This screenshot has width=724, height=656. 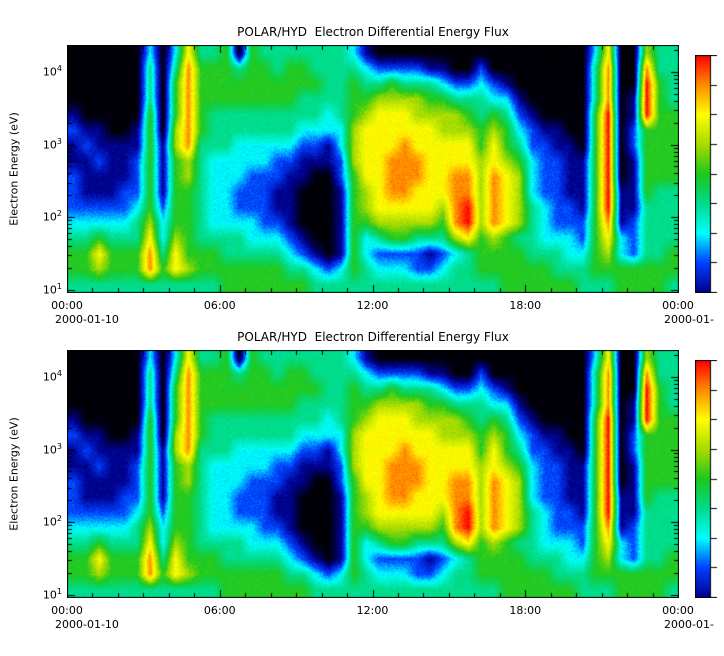 What do you see at coordinates (372, 610) in the screenshot?
I see `x-tick-label: 12:00` at bounding box center [372, 610].